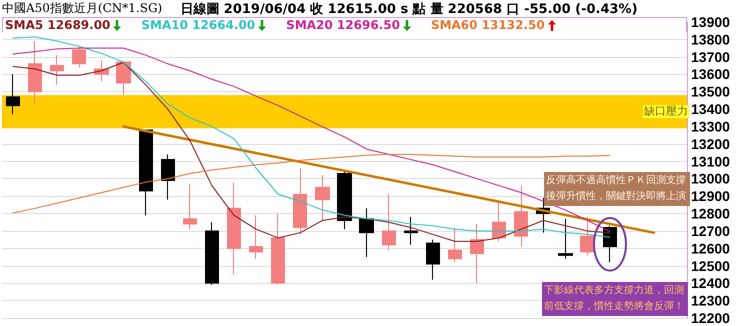 The image size is (740, 326). What do you see at coordinates (710, 266) in the screenshot?
I see `y-tick-label: 12500` at bounding box center [710, 266].